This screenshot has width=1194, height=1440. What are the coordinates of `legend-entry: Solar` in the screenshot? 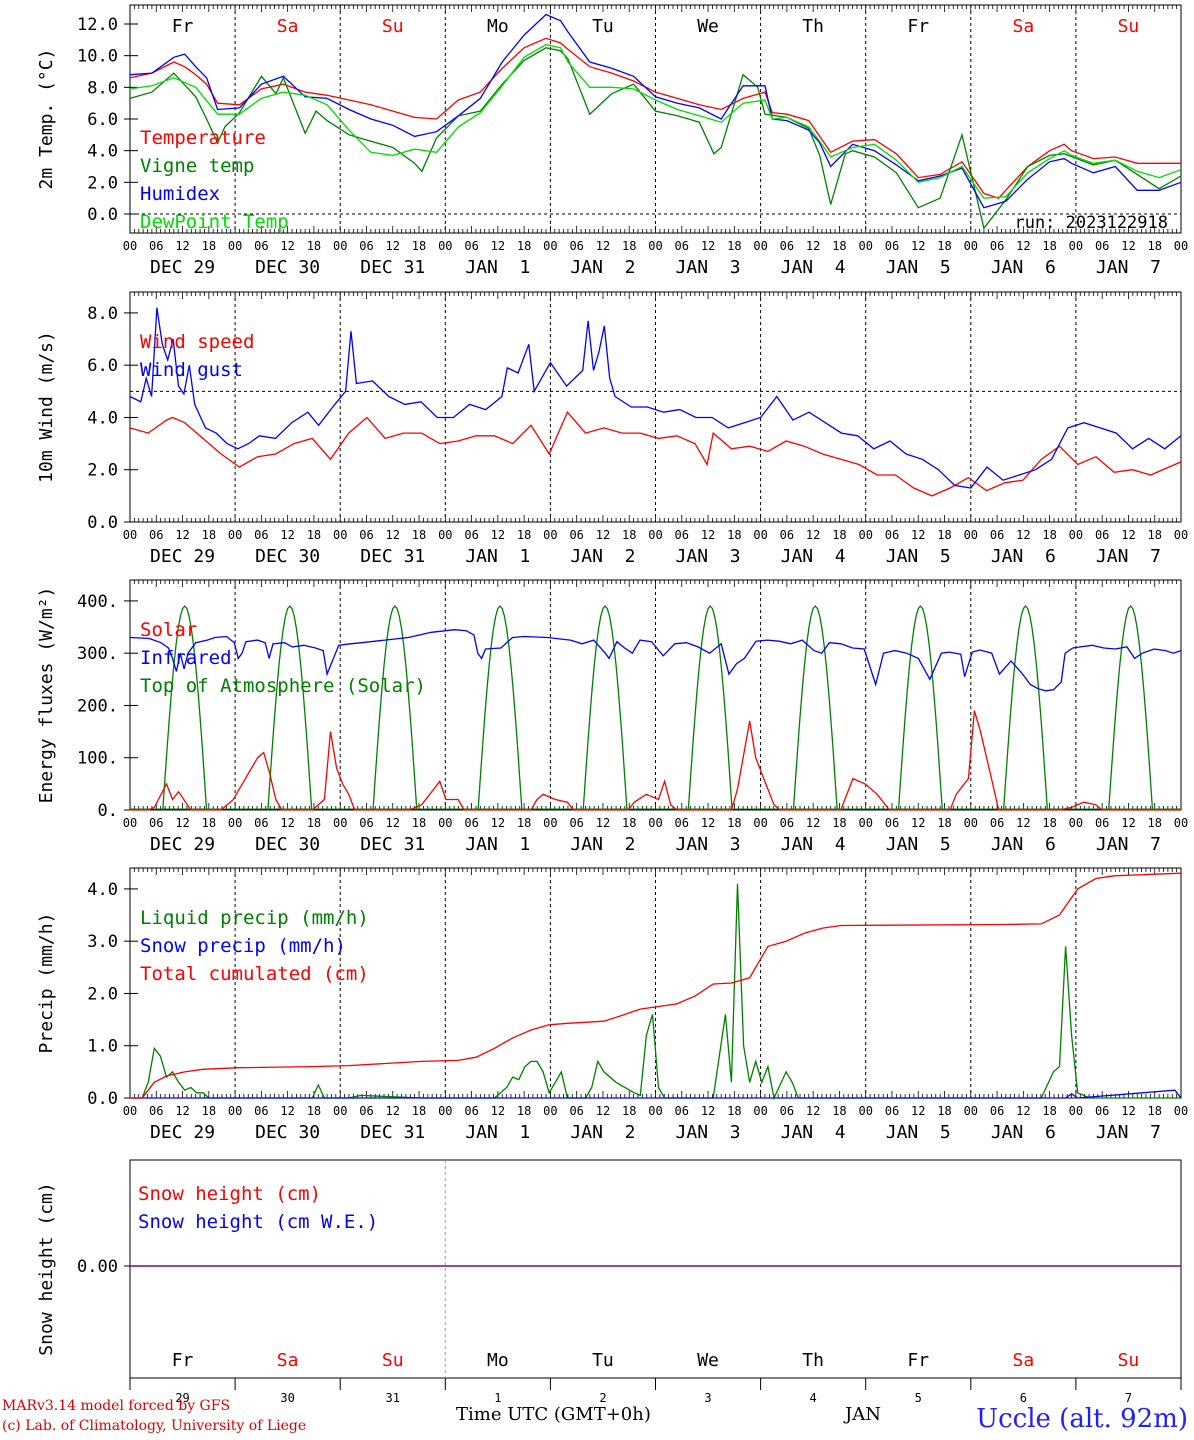 It's located at (168, 630).